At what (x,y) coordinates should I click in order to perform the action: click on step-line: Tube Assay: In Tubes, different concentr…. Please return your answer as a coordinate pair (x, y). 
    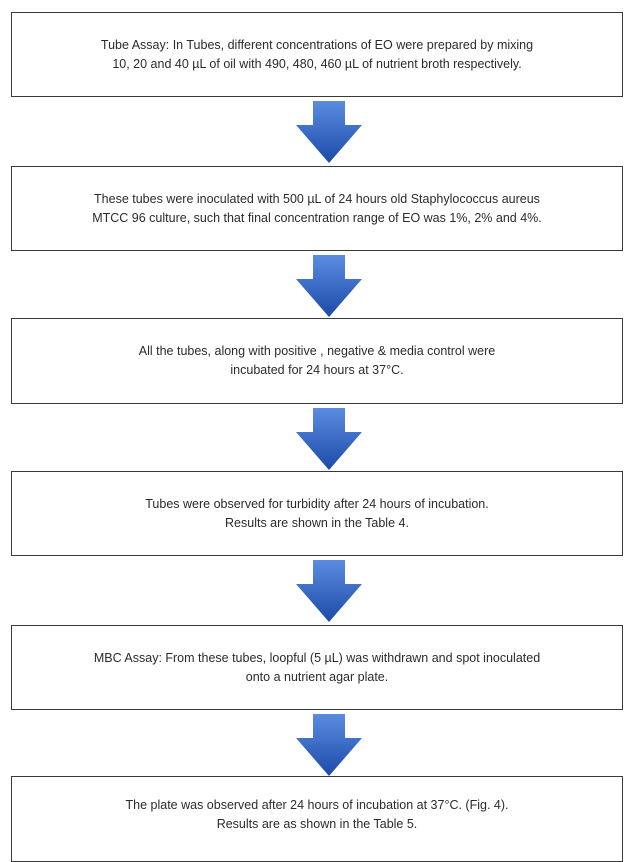
    Looking at the image, I should click on (317, 44).